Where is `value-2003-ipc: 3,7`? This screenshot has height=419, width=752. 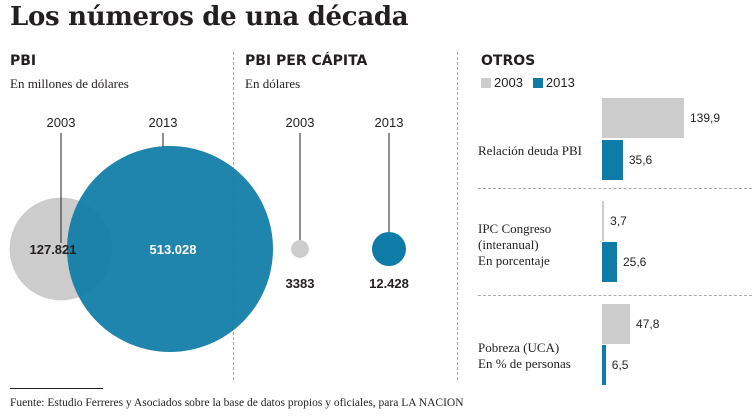 value-2003-ipc: 3,7 is located at coordinates (618, 221).